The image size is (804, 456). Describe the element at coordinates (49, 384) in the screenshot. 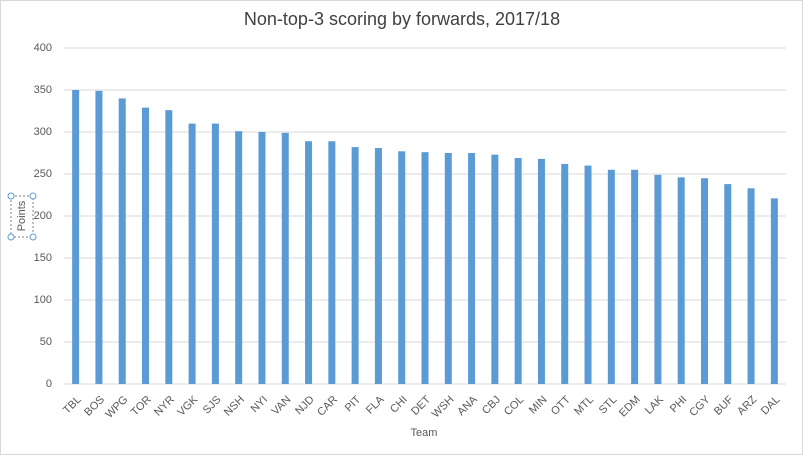

I see `y-tick-label: 0` at that location.